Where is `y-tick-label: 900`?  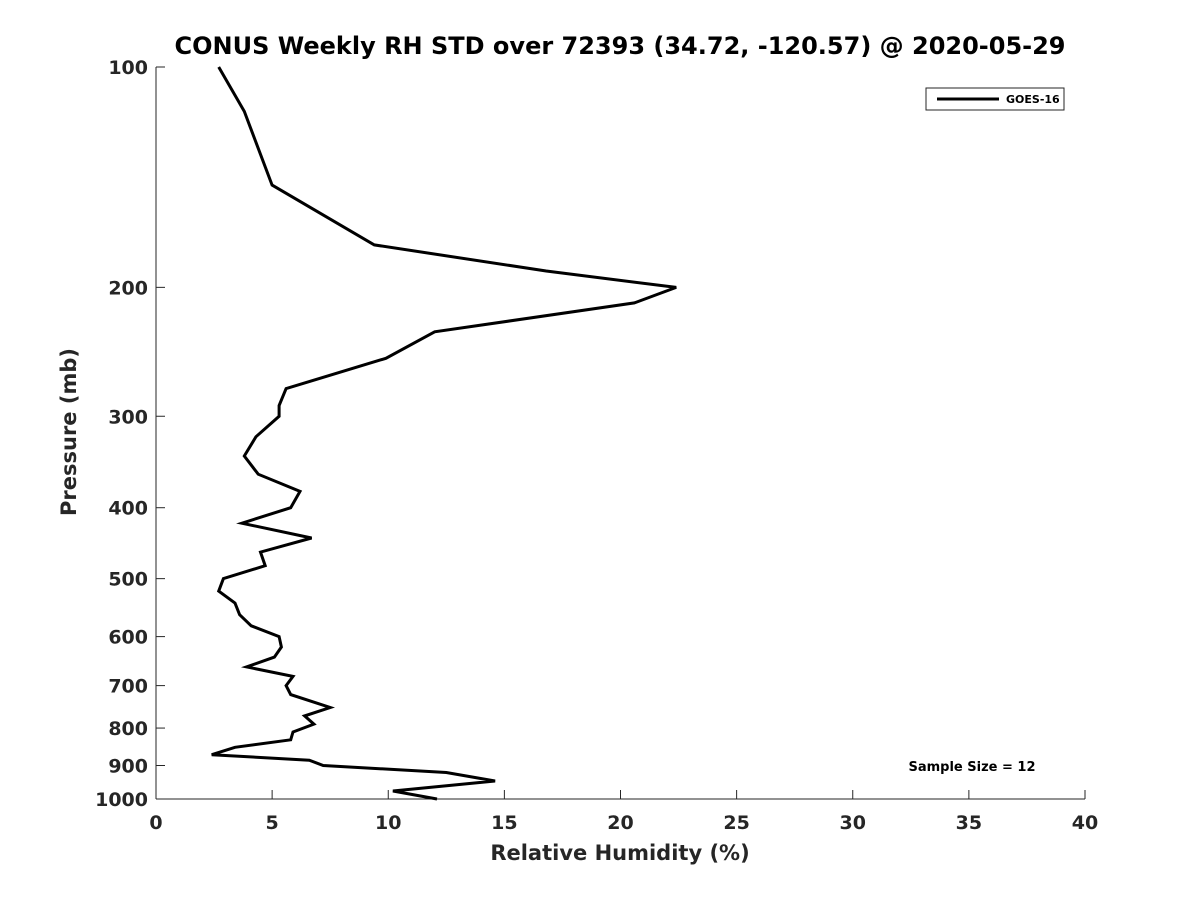 y-tick-label: 900 is located at coordinates (128, 767).